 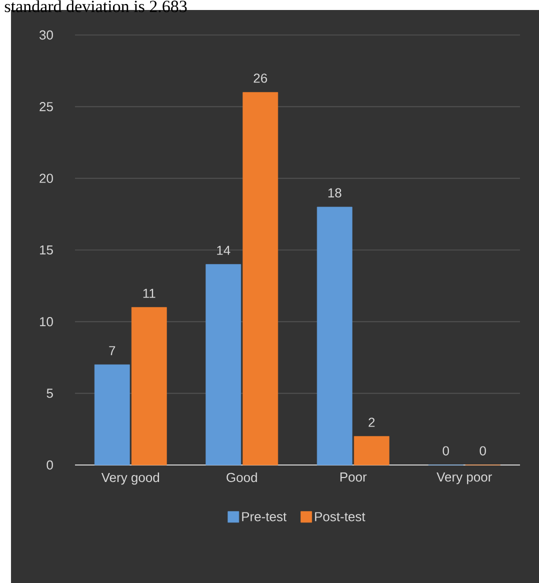 What do you see at coordinates (95, 6) in the screenshot?
I see `text: standard deviation is 2.683` at bounding box center [95, 6].